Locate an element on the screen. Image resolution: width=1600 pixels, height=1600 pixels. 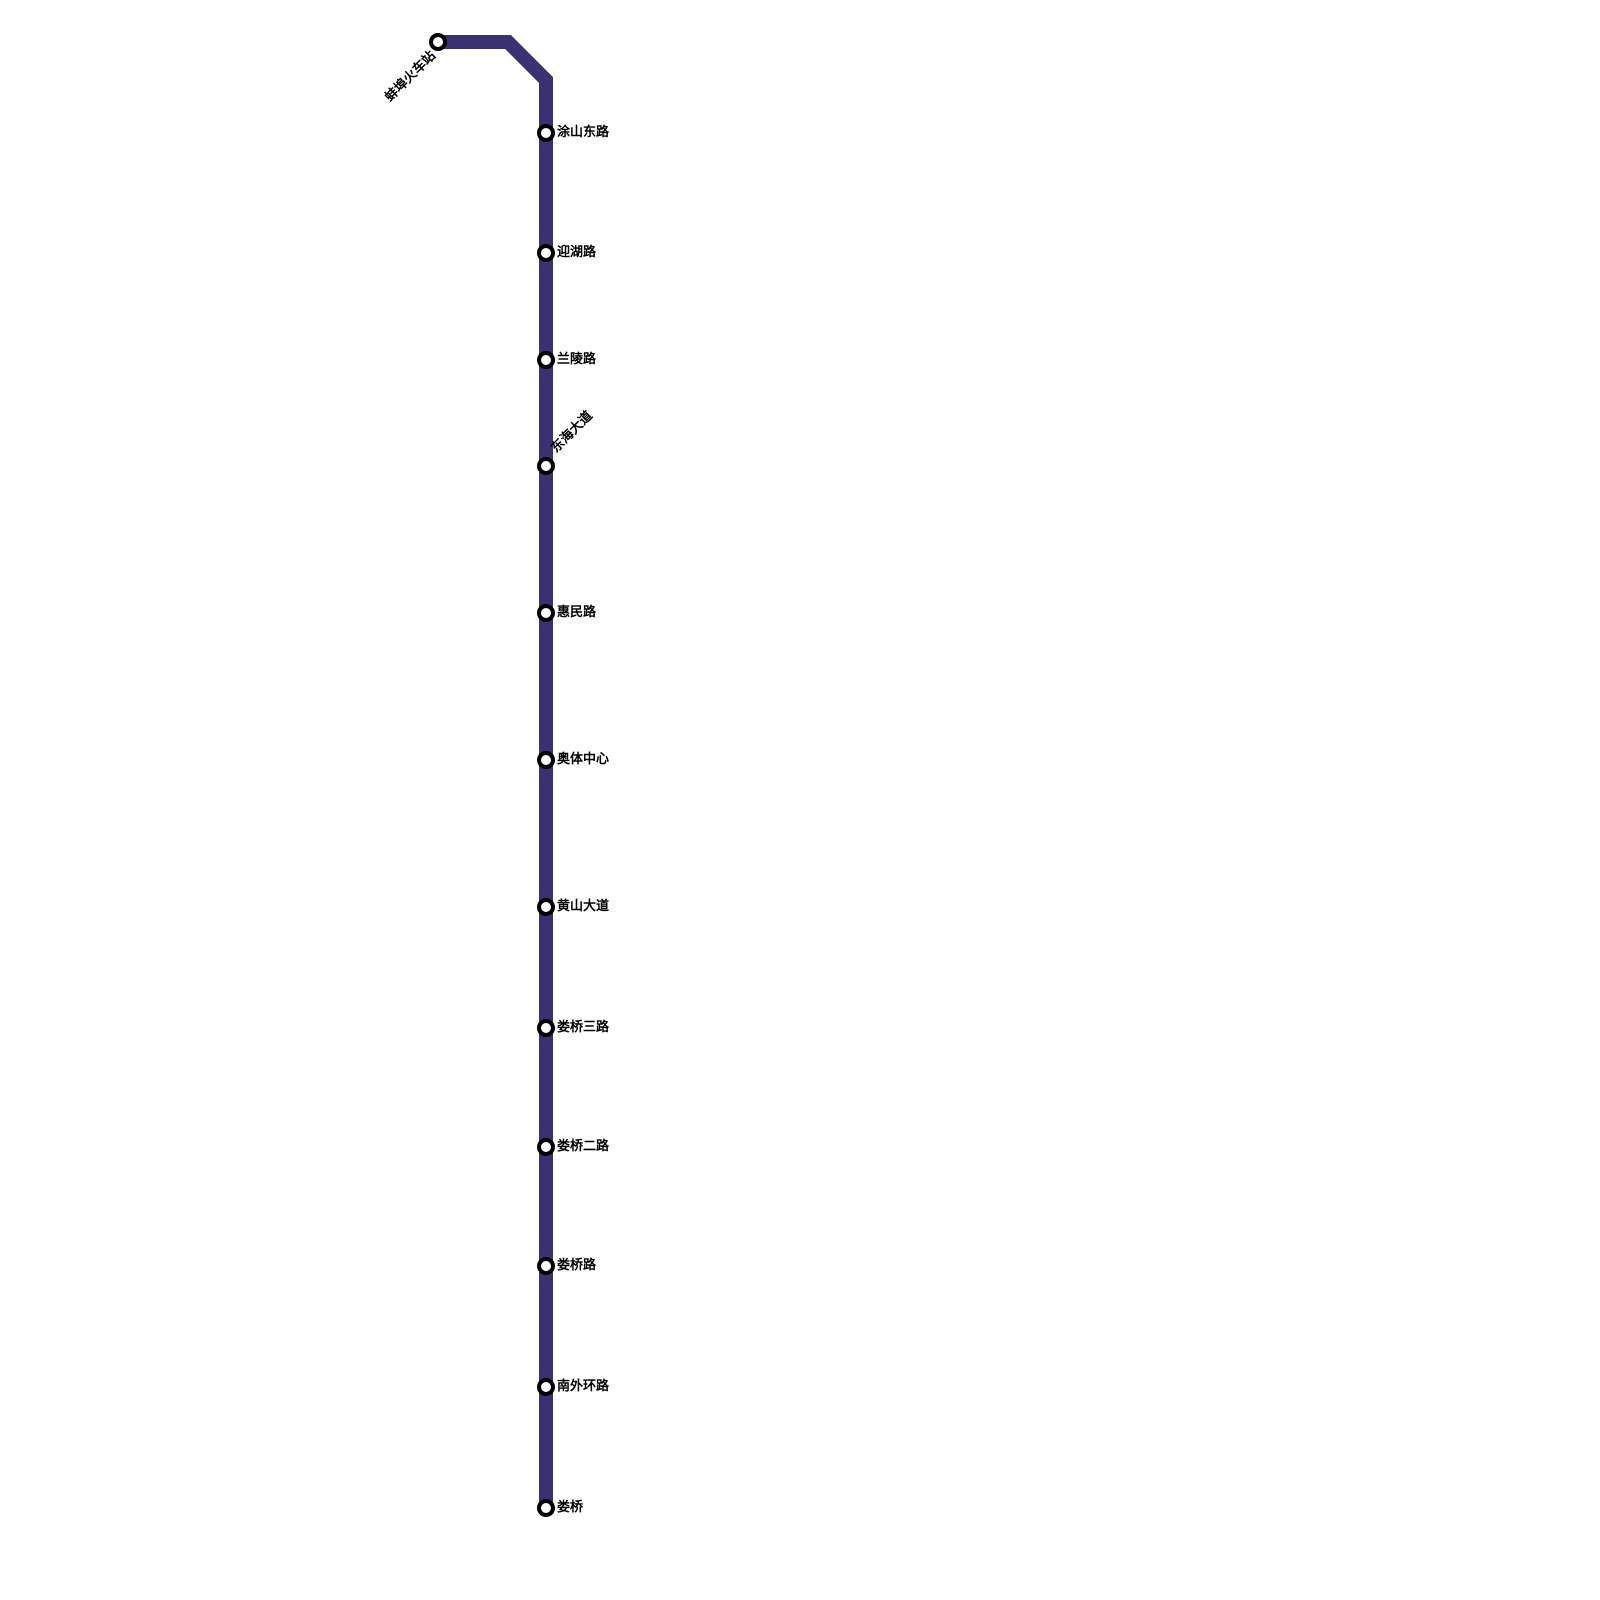
station-label: 惠民路 is located at coordinates (577, 612).